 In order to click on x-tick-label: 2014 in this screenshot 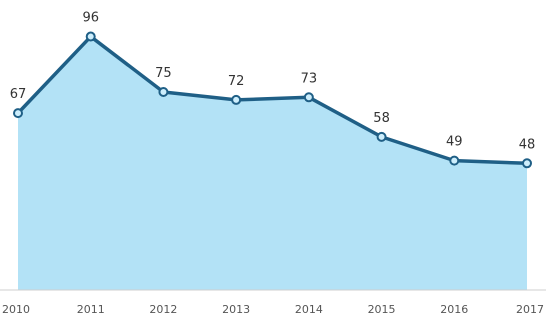, I will do `click(309, 309)`.